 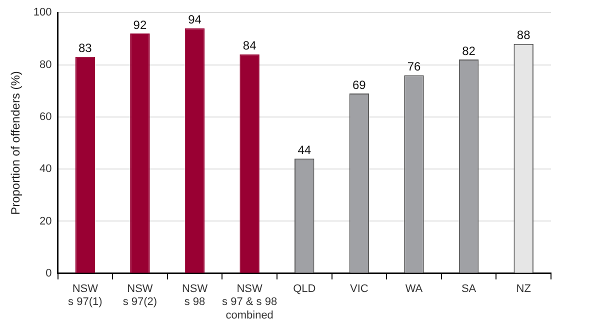 I want to click on x-tick-label: NSW s 97(2), so click(x=140, y=295).